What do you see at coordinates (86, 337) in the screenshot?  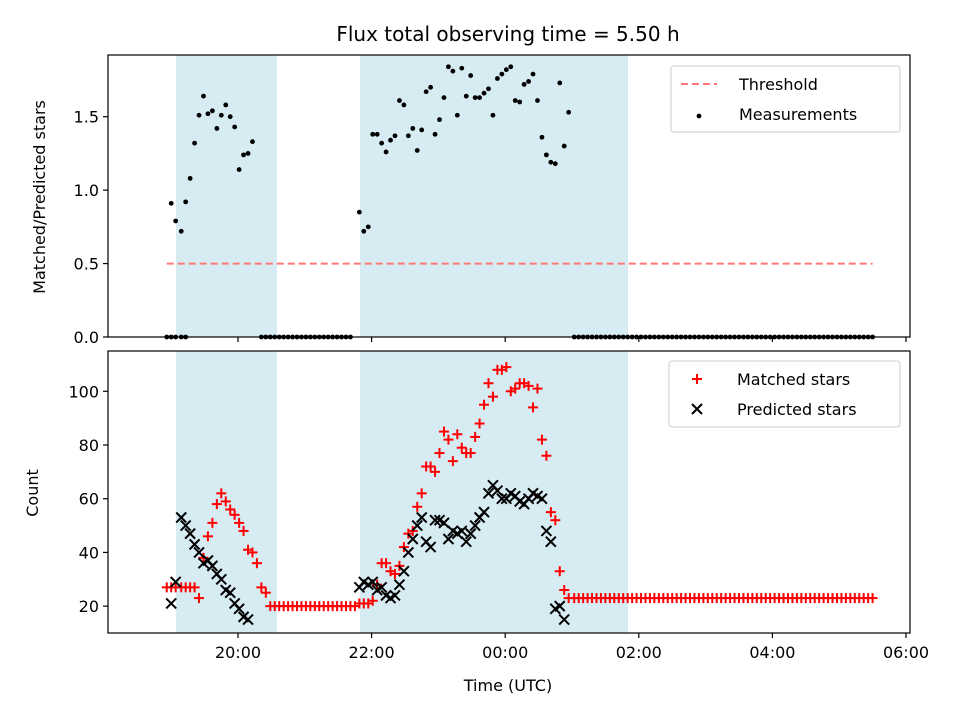 I see `top-y-tick-label: 0.0` at bounding box center [86, 337].